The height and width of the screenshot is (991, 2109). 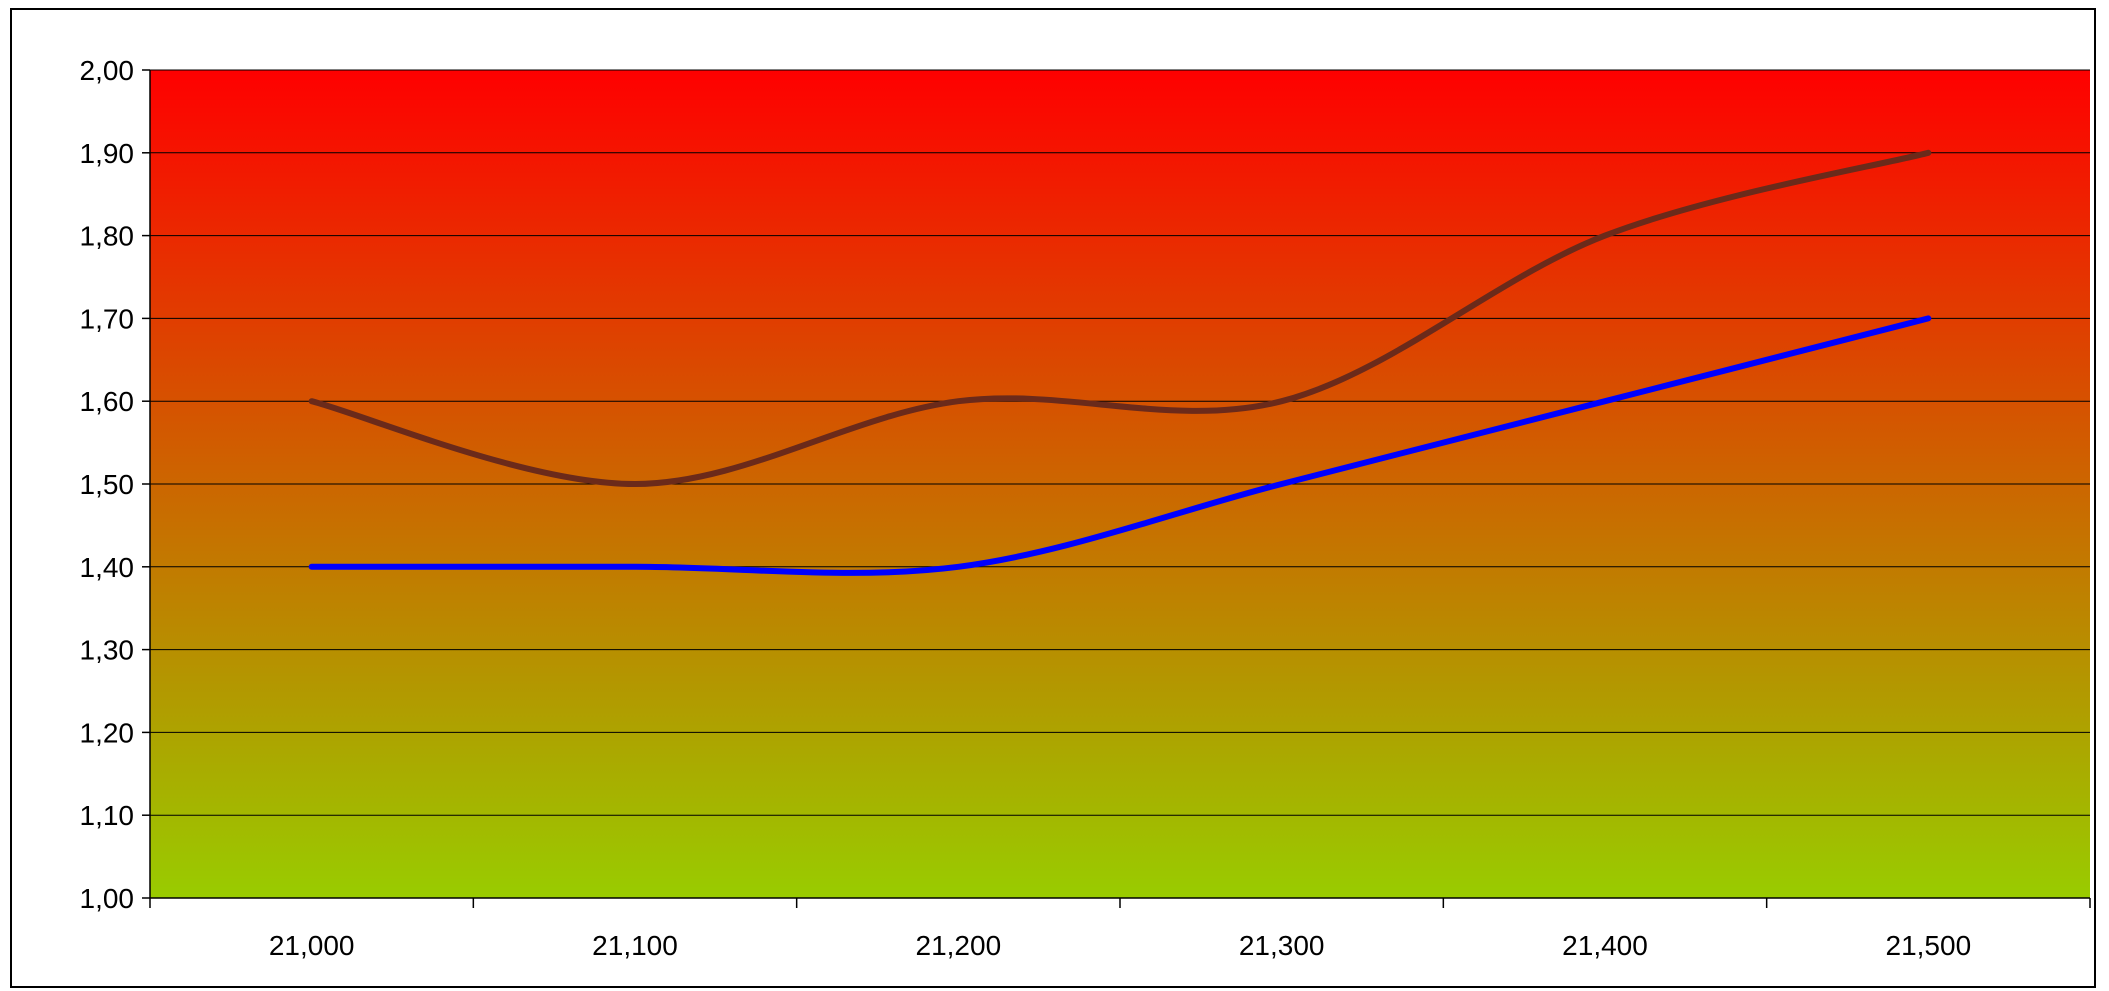 I want to click on y-tick-label: 1,90, so click(x=107, y=153).